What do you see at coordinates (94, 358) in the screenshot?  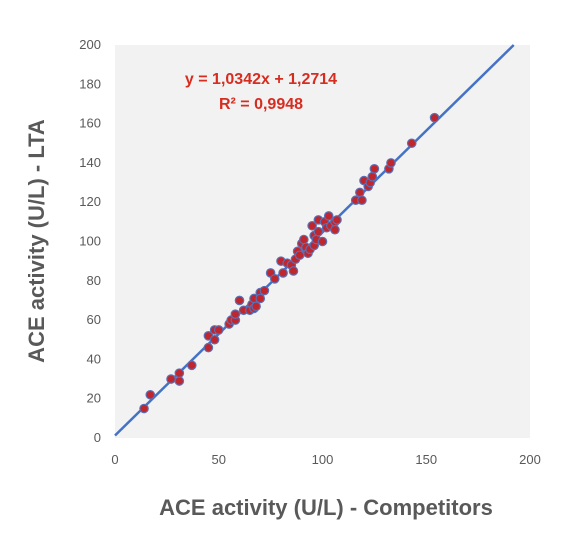 I see `y-tick-label: 40` at bounding box center [94, 358].